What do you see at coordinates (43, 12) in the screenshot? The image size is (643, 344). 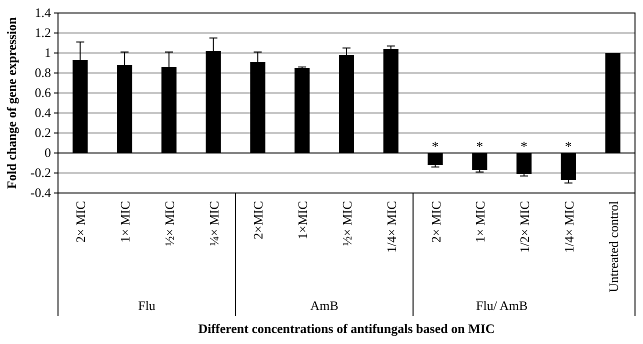 I see `y-tick-label: 1.4` at bounding box center [43, 12].